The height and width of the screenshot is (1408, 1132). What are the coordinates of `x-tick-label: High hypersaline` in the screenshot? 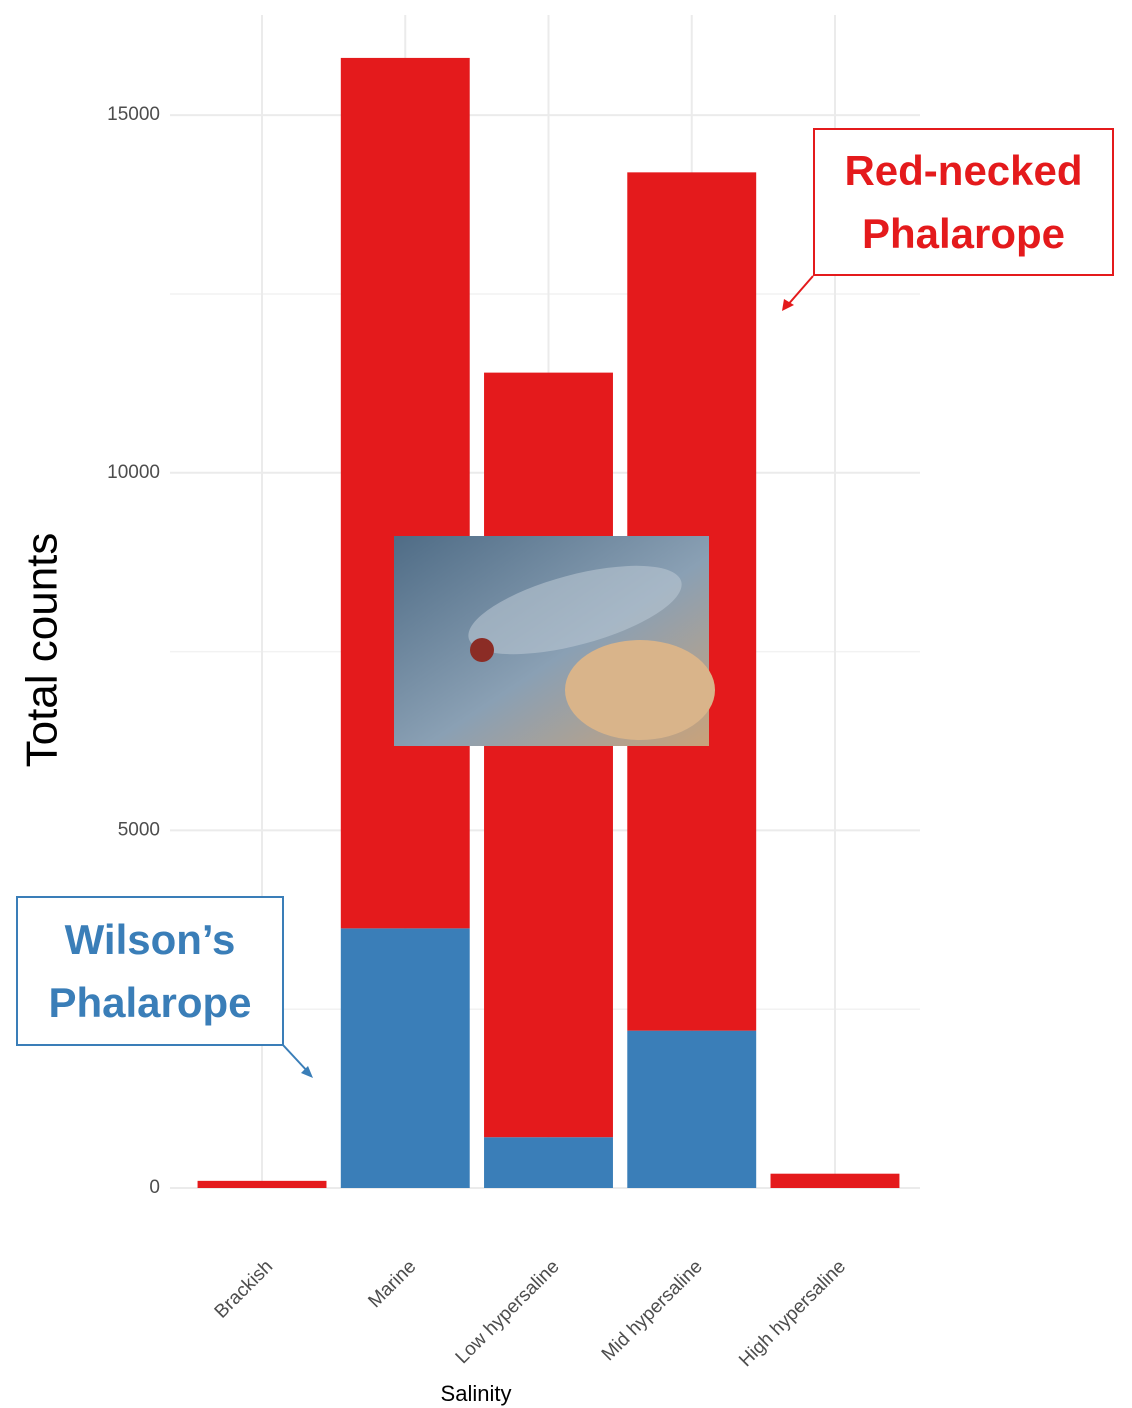 It's located at (792, 1313).